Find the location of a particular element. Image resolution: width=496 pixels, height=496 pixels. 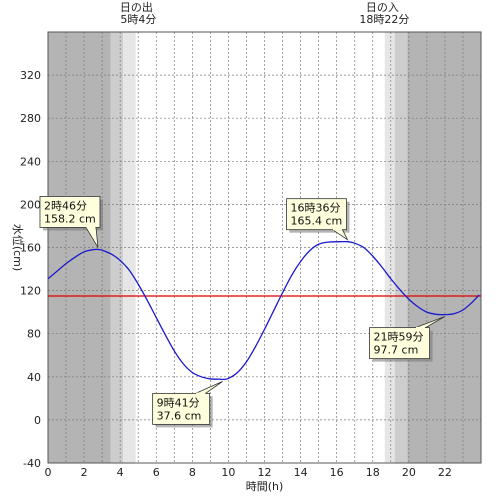

y-tick-label: 280 is located at coordinates (30, 118).